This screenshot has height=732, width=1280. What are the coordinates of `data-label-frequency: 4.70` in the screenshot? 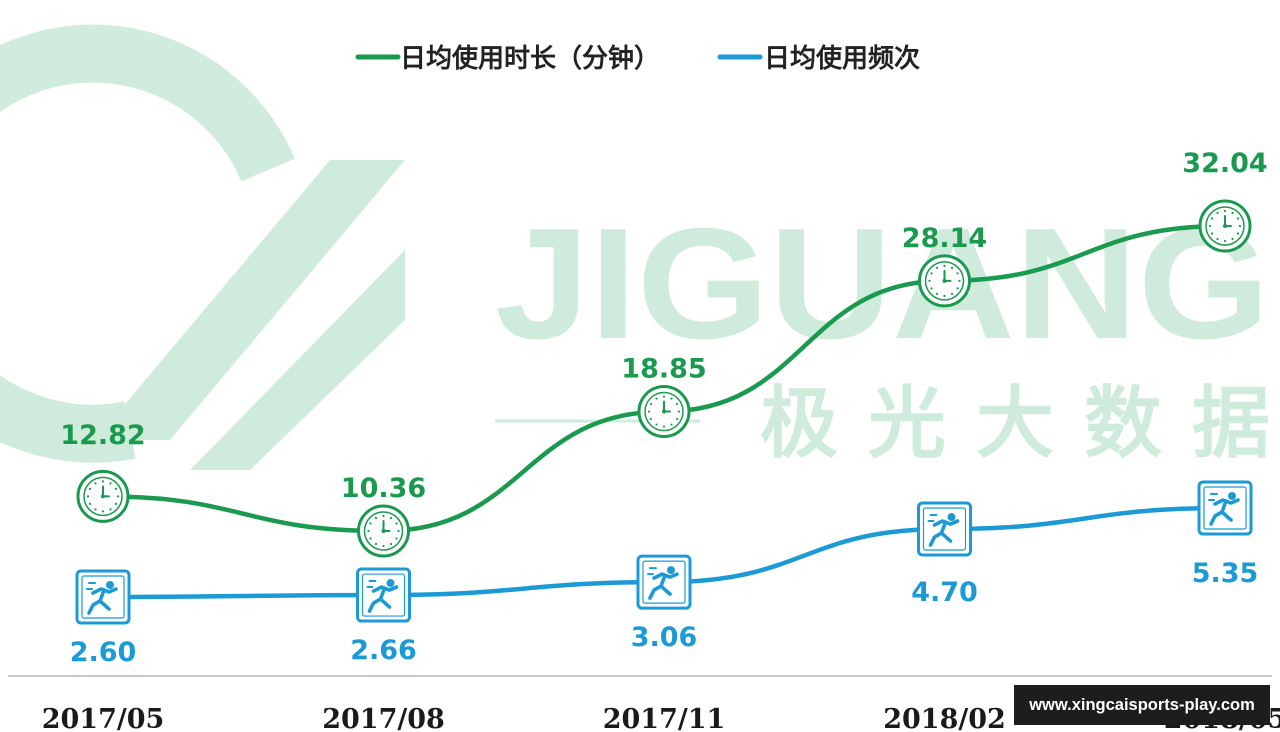 It's located at (944, 592).